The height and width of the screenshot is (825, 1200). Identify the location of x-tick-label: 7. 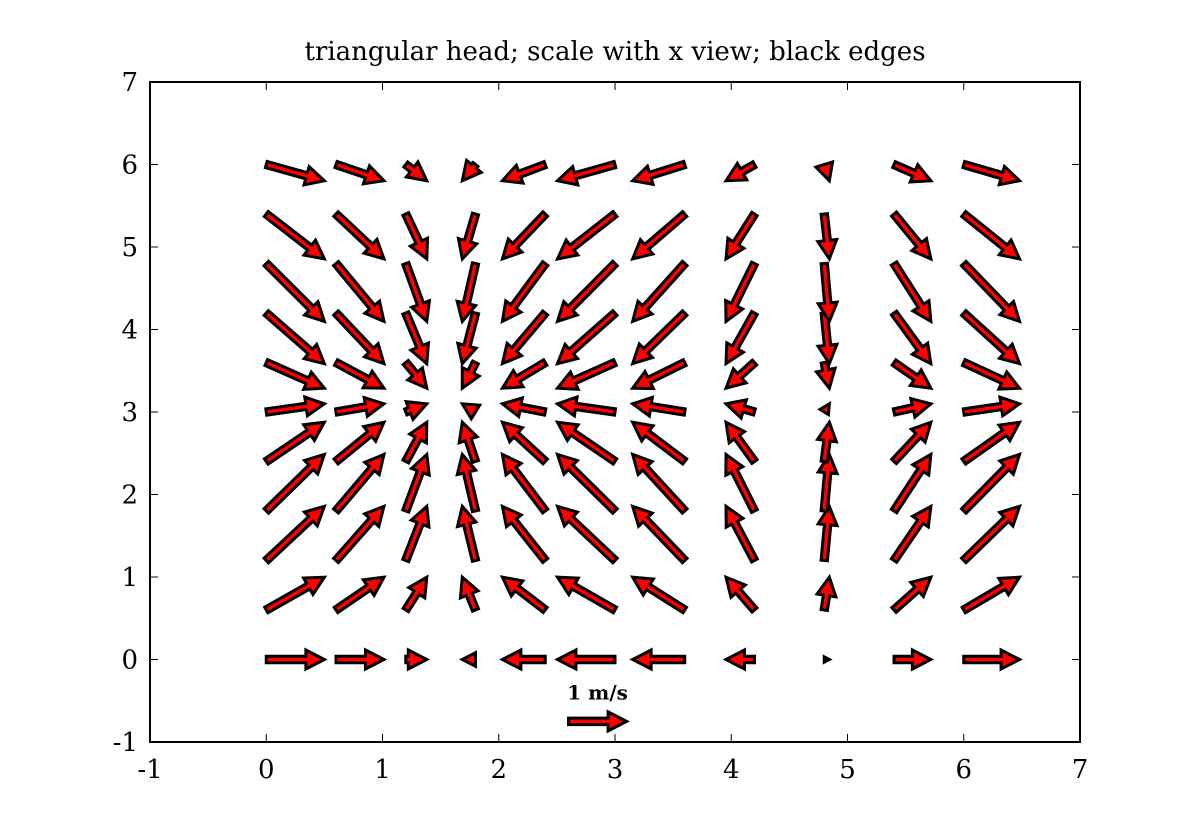
(1080, 770).